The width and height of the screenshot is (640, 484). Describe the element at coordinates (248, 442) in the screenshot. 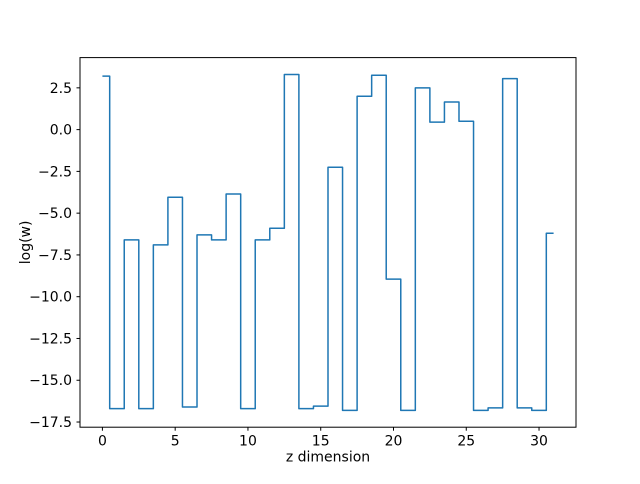

I see `x-tick-label: 10` at that location.